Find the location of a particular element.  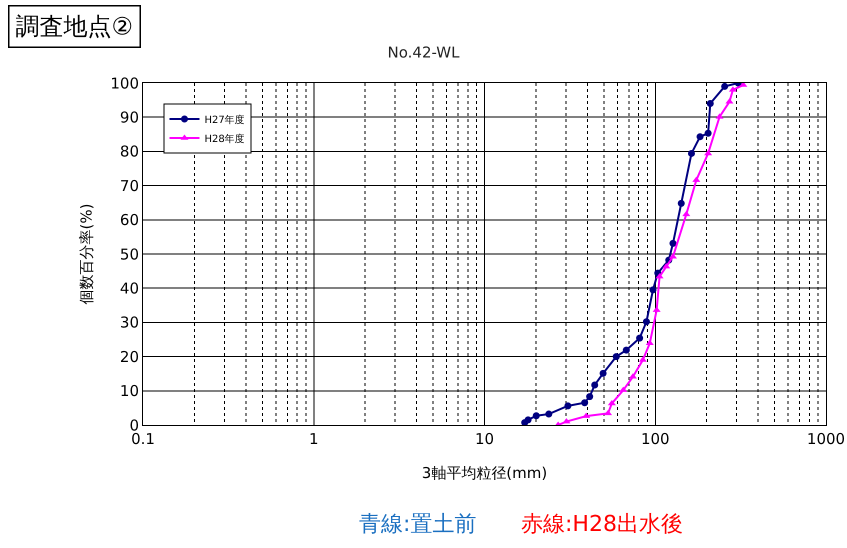

y-tick-label: 60 is located at coordinates (129, 220).